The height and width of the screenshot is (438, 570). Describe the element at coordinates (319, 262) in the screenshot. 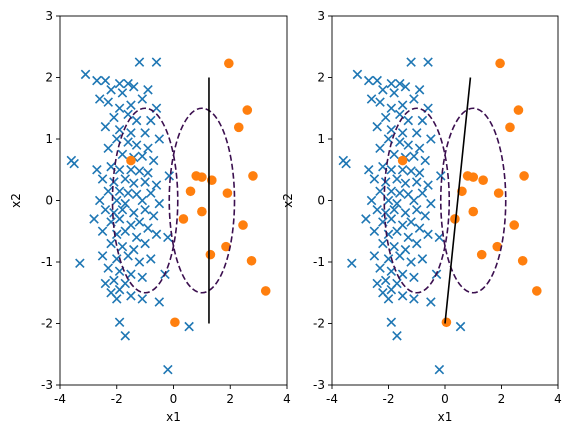

I see `y-tick-label: -1` at that location.